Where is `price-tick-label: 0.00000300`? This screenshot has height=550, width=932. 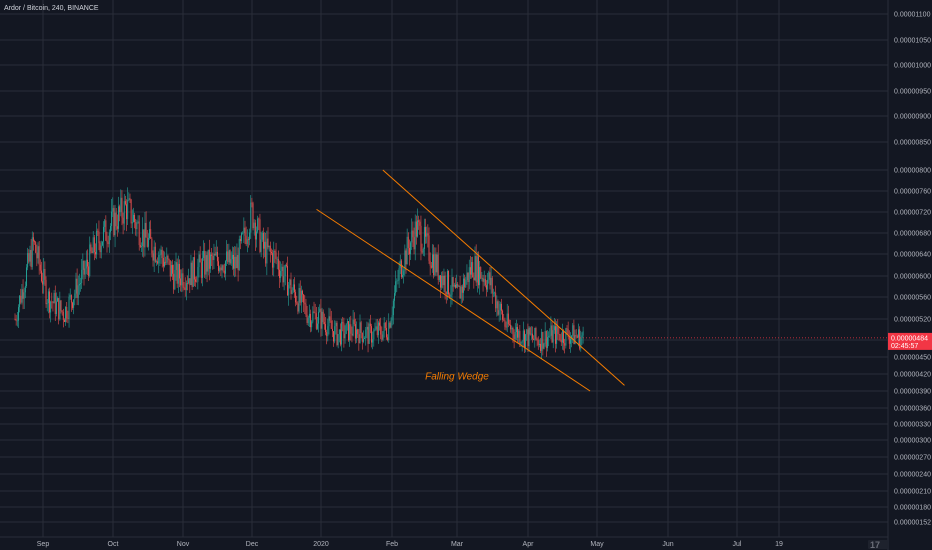
price-tick-label: 0.00000300 is located at coordinates (912, 441).